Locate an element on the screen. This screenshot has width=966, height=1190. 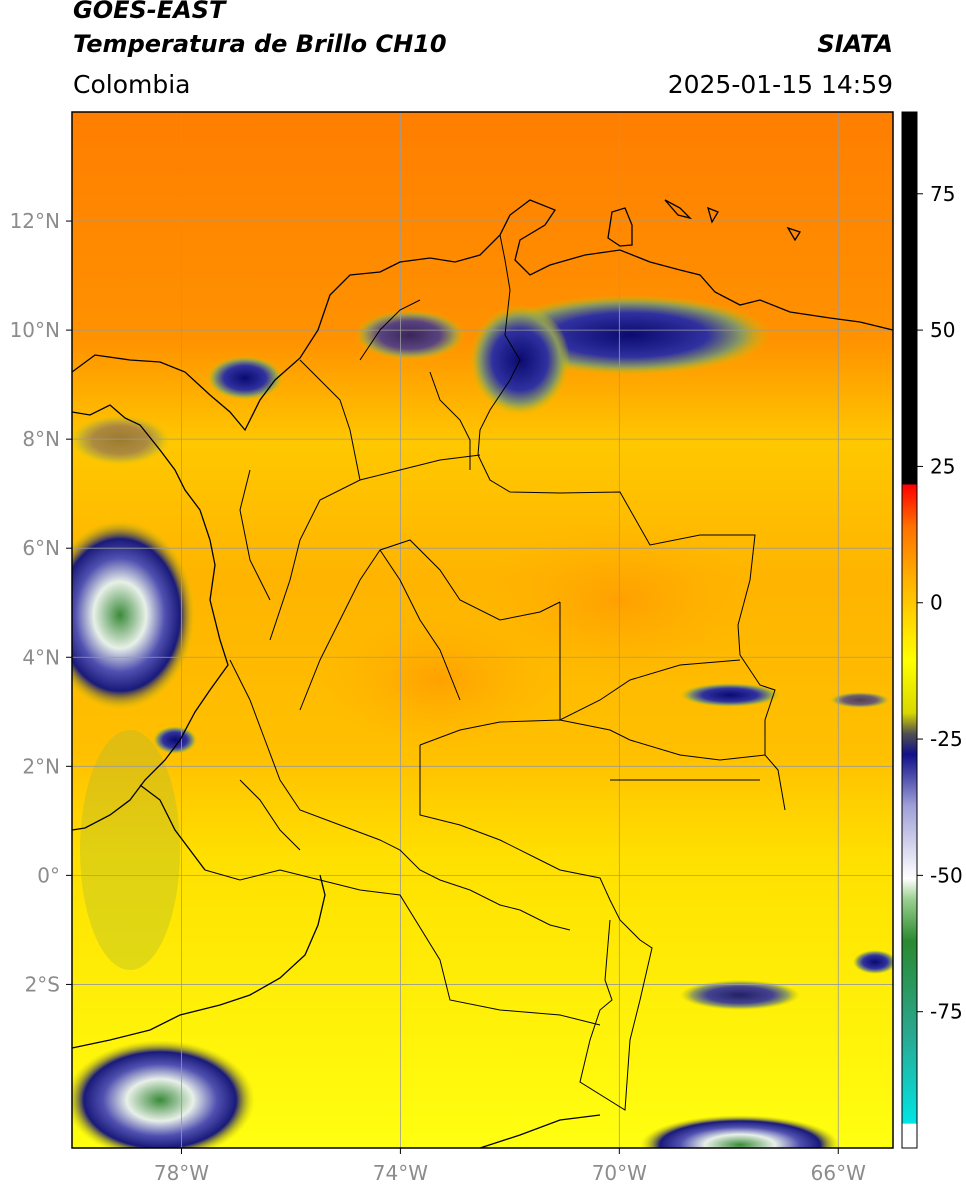
lon-tick-label: 74°W is located at coordinates (400, 1173).